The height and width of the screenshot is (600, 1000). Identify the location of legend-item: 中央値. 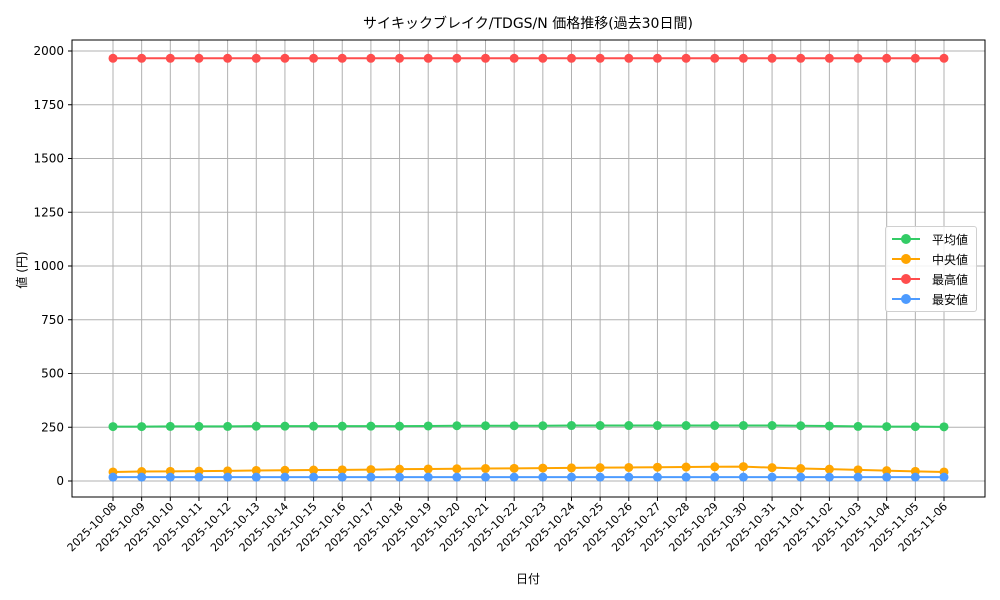
(931, 259).